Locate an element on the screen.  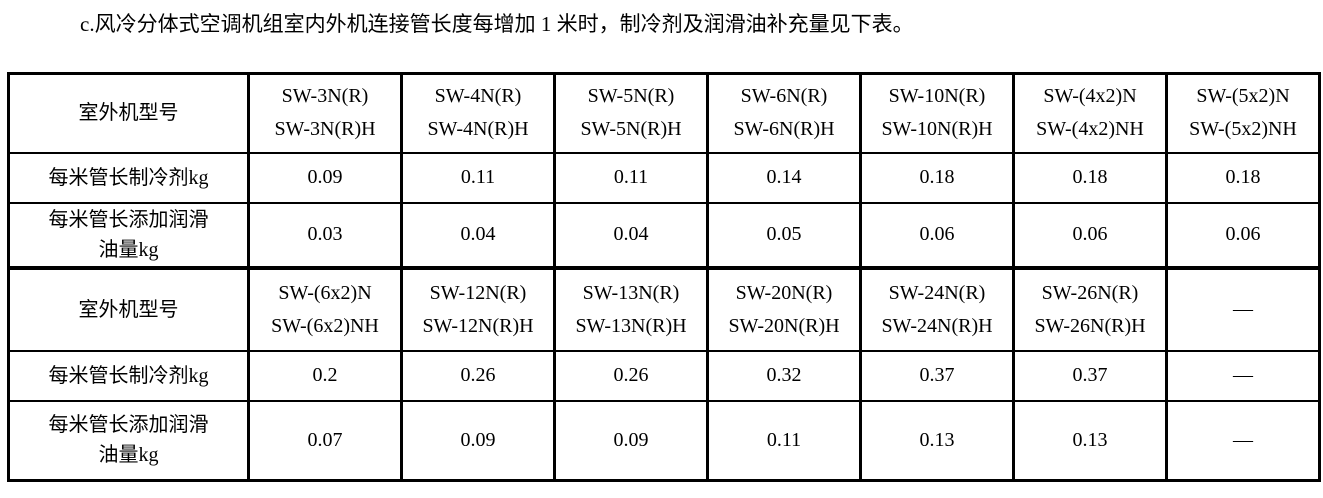
model-cell: SW-10N(R) SW-10N(R)H is located at coordinates (937, 113).